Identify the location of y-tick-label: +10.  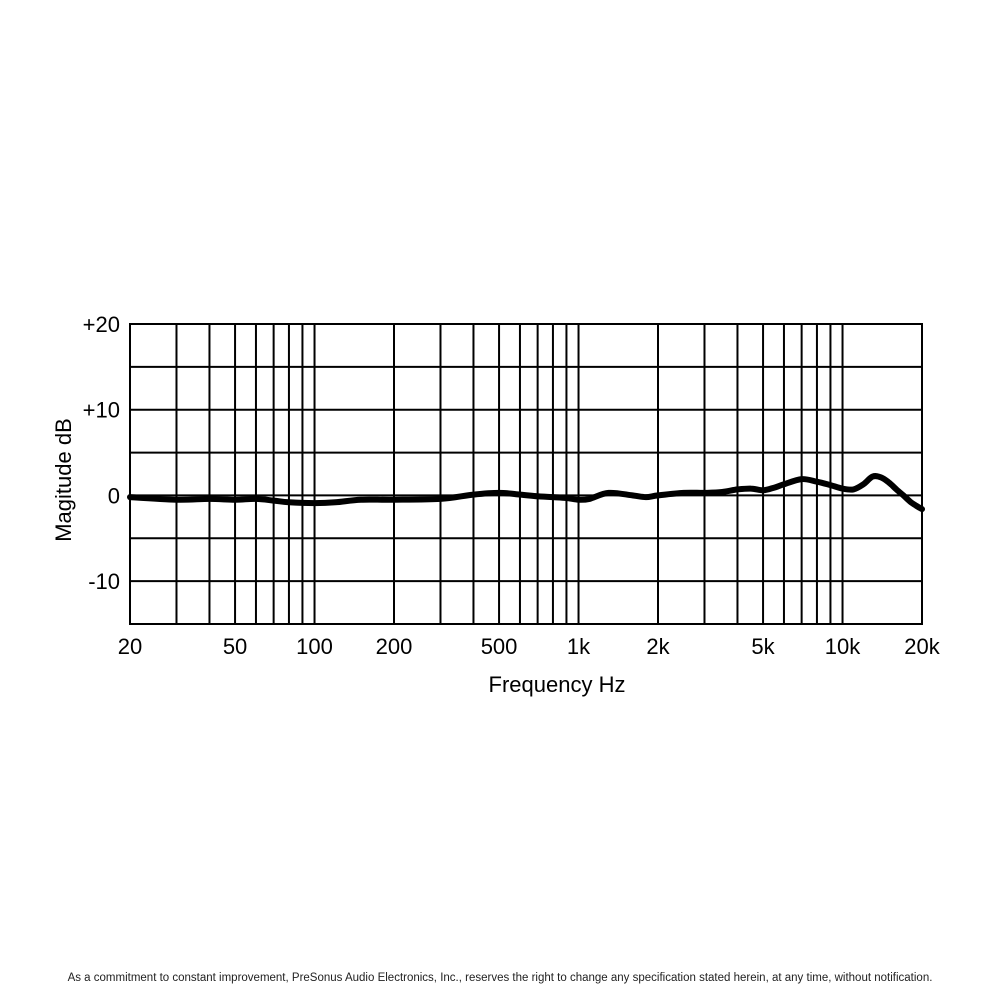
(101, 410).